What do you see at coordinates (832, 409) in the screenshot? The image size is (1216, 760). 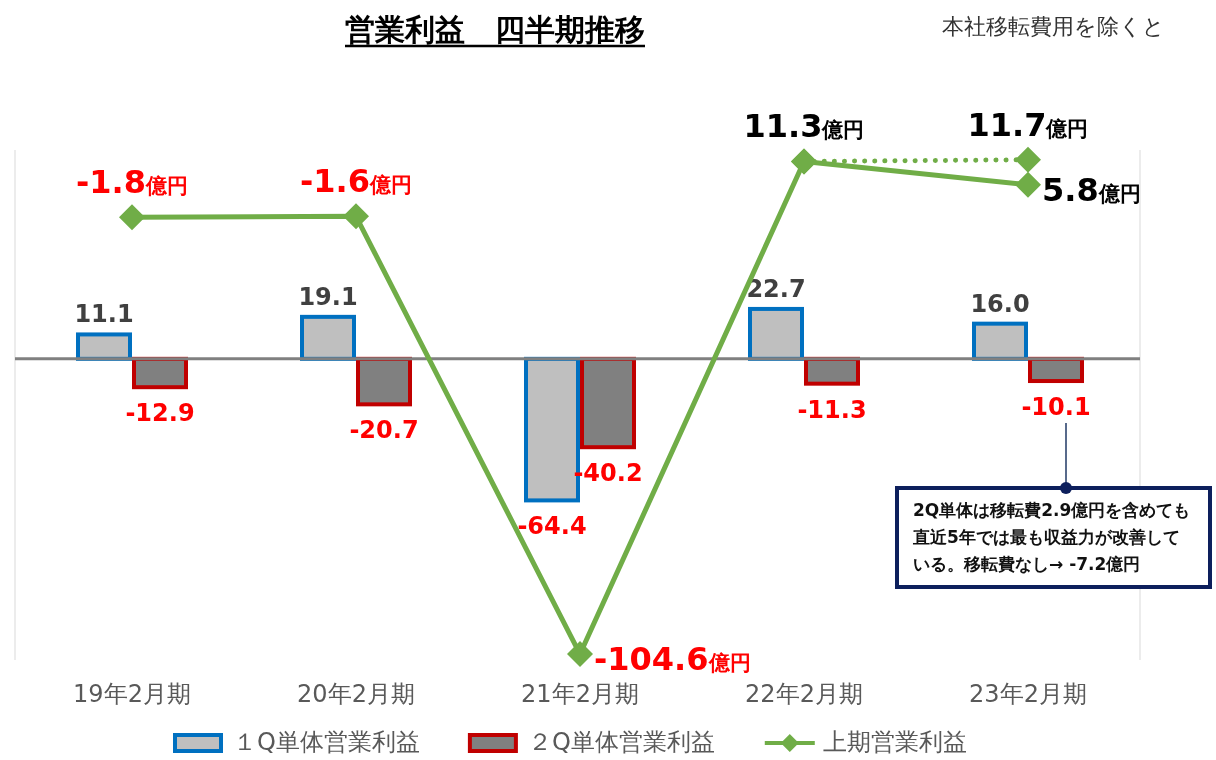 I see `data-label: -11.3` at bounding box center [832, 409].